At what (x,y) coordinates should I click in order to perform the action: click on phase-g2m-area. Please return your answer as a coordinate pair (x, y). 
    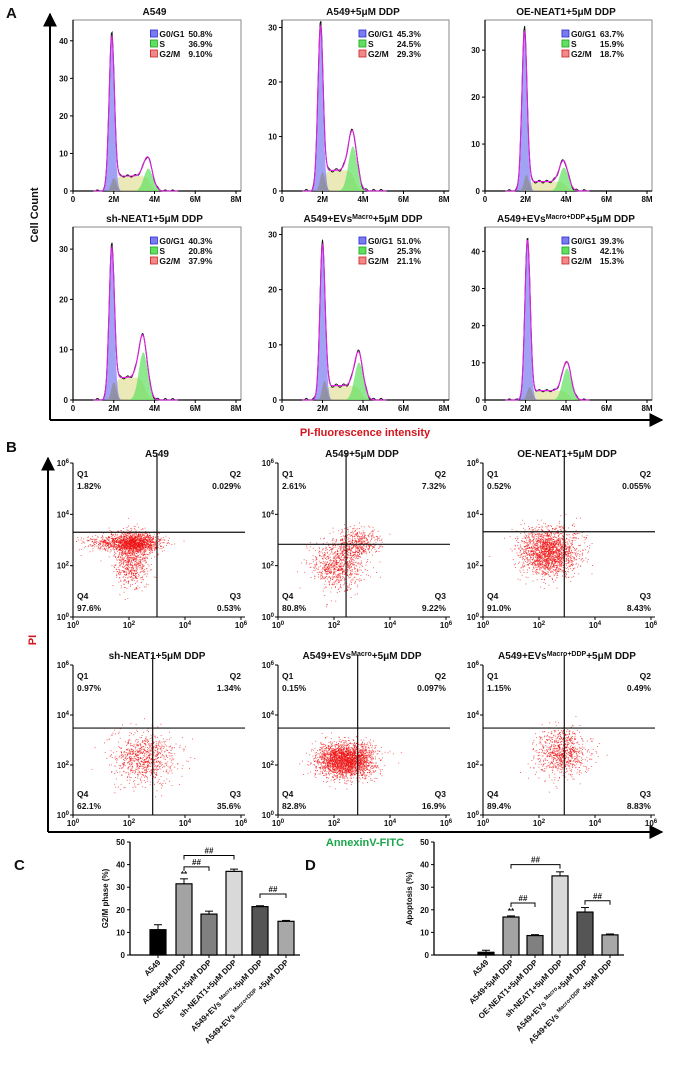
    Looking at the image, I should click on (547, 179).